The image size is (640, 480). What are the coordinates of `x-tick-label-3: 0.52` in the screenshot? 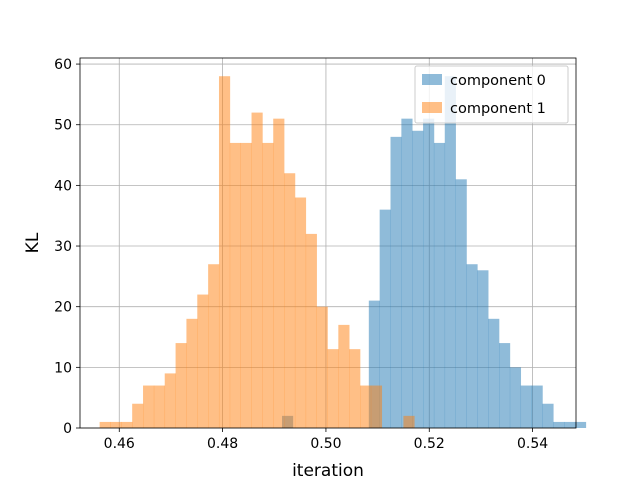 It's located at (429, 444).